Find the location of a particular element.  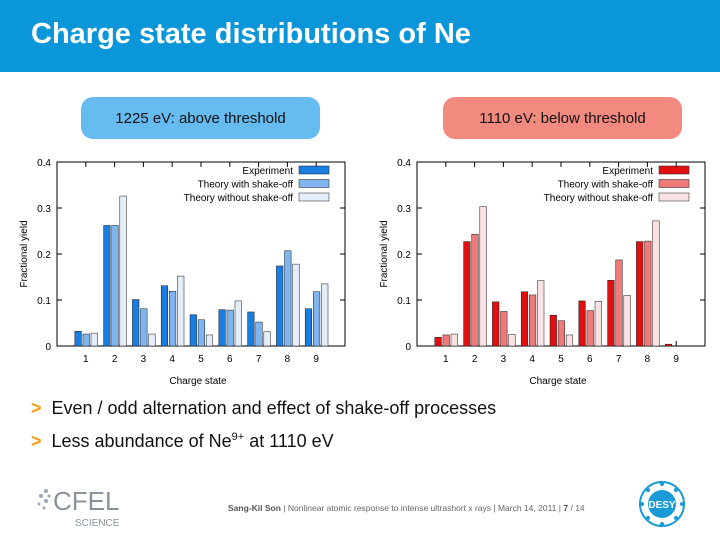

title-bar: Charge state distributions of Ne is located at coordinates (360, 36).